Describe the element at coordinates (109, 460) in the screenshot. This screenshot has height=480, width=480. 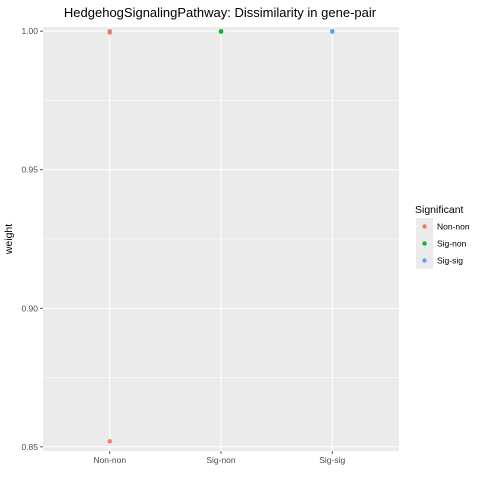
I see `x-tick-label: Non-non` at that location.